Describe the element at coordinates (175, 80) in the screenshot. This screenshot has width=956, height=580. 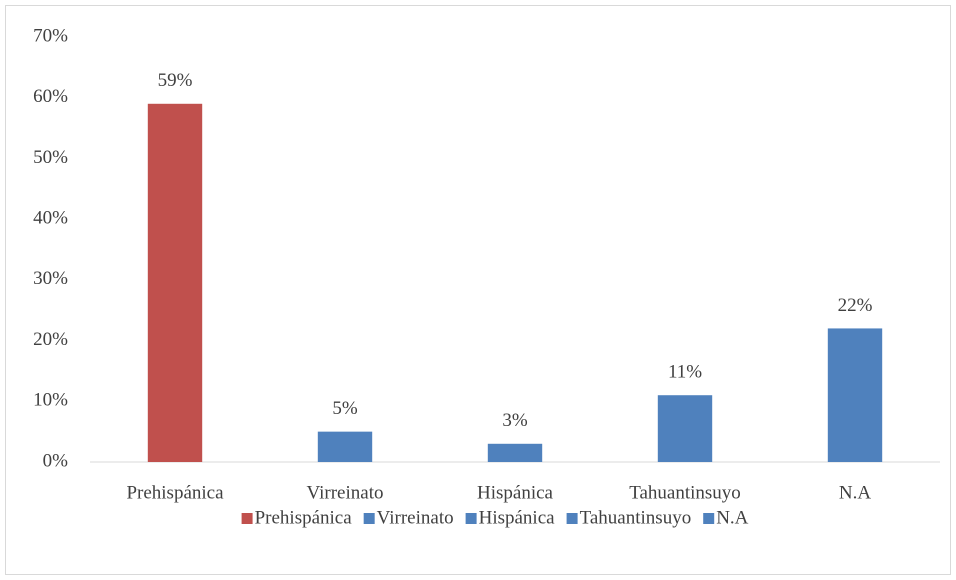
I see `value-label: 59%` at that location.